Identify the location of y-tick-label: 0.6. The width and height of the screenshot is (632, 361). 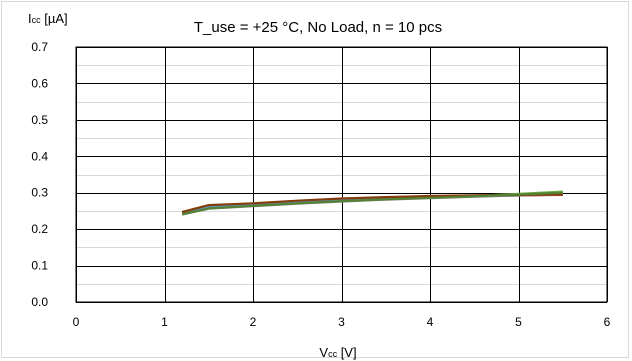
(39, 83).